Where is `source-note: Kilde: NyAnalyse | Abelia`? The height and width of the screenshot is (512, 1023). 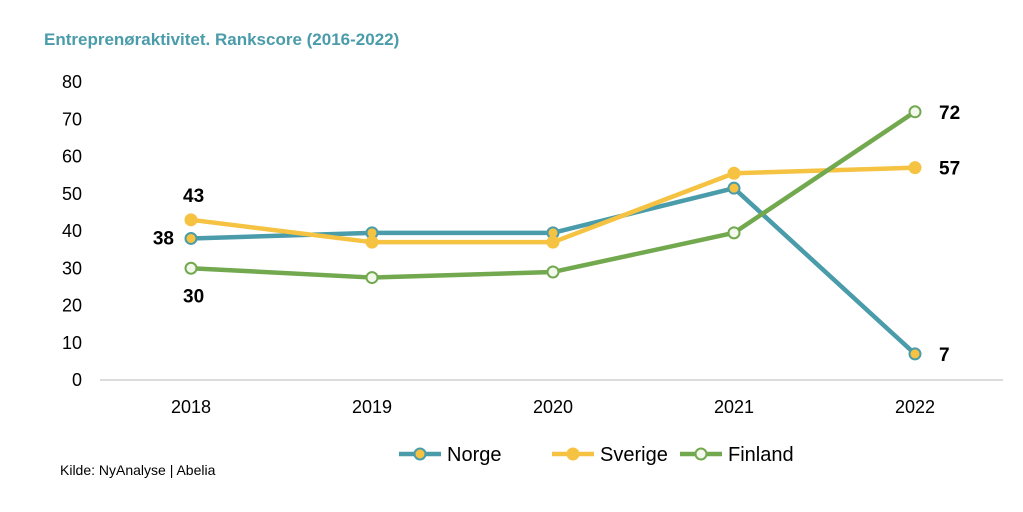
source-note: Kilde: NyAnalyse | Abelia is located at coordinates (138, 470).